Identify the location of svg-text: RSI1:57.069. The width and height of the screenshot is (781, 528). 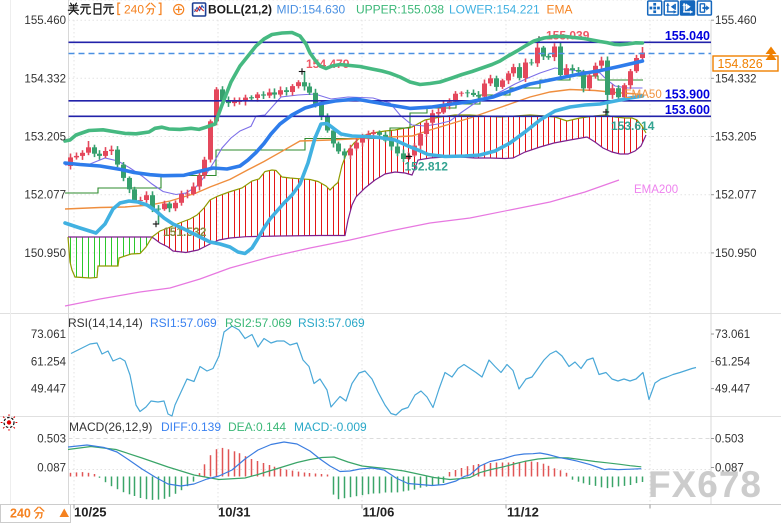
(183, 323).